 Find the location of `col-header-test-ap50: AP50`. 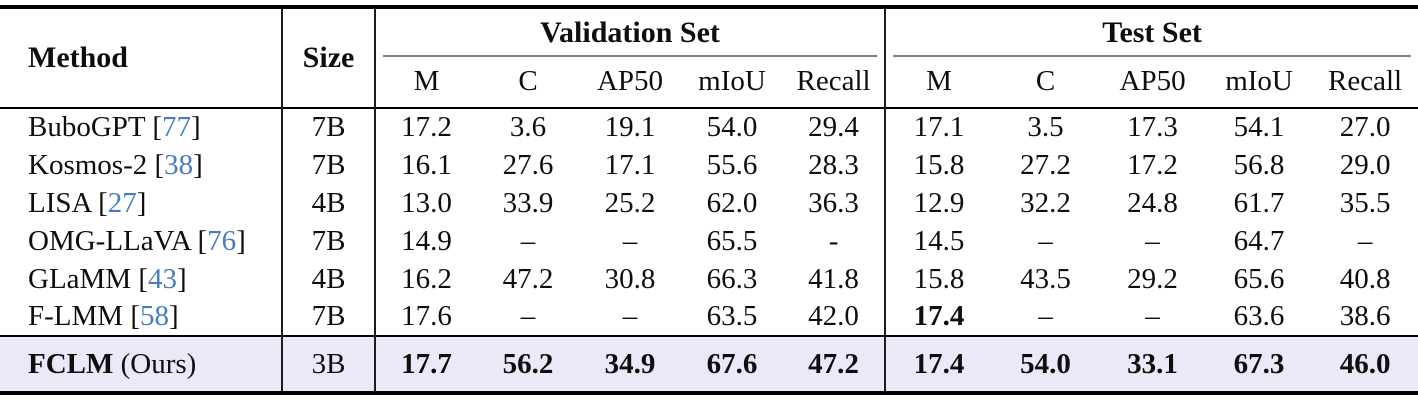

col-header-test-ap50: AP50 is located at coordinates (1152, 81).